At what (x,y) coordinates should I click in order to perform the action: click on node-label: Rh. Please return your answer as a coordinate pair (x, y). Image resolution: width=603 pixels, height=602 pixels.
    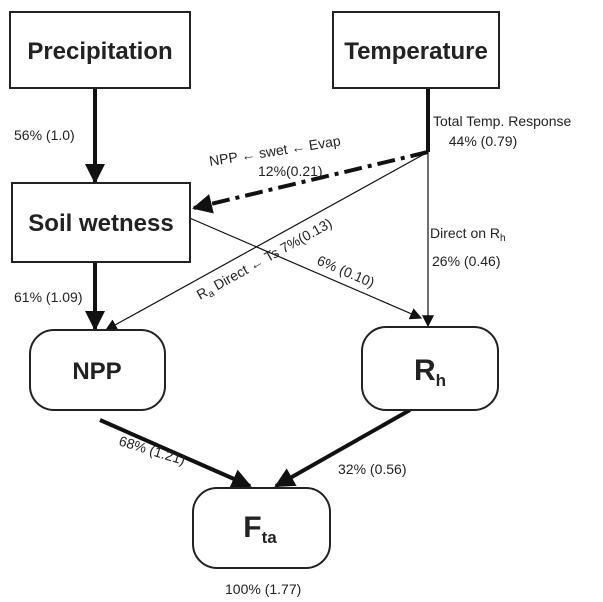
    Looking at the image, I should click on (430, 372).